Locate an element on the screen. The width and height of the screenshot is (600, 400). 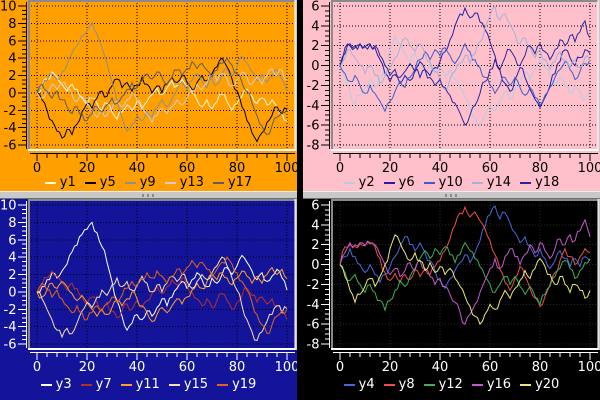
legend-item: y18 is located at coordinates (539, 182).